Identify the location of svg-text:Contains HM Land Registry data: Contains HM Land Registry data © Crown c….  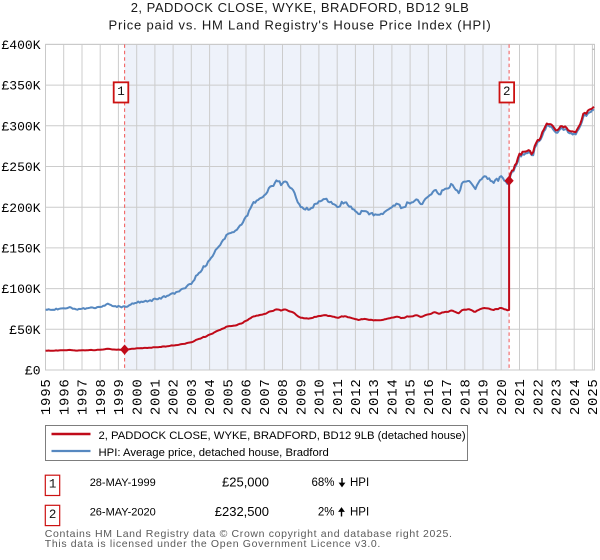
(249, 534).